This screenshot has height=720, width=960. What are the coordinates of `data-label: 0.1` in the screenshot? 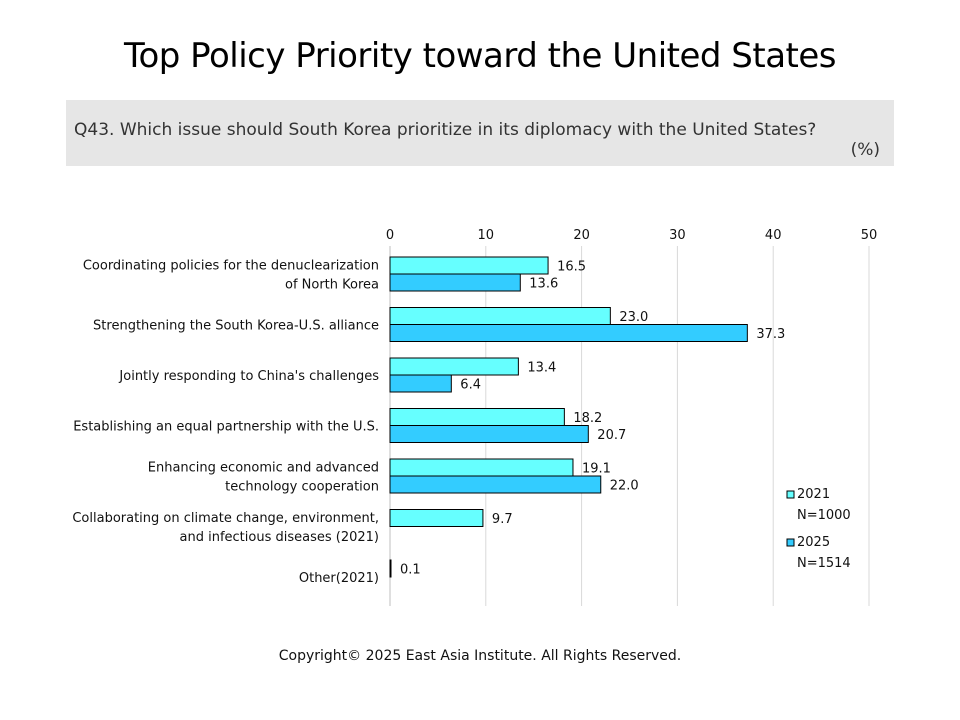 It's located at (410, 570).